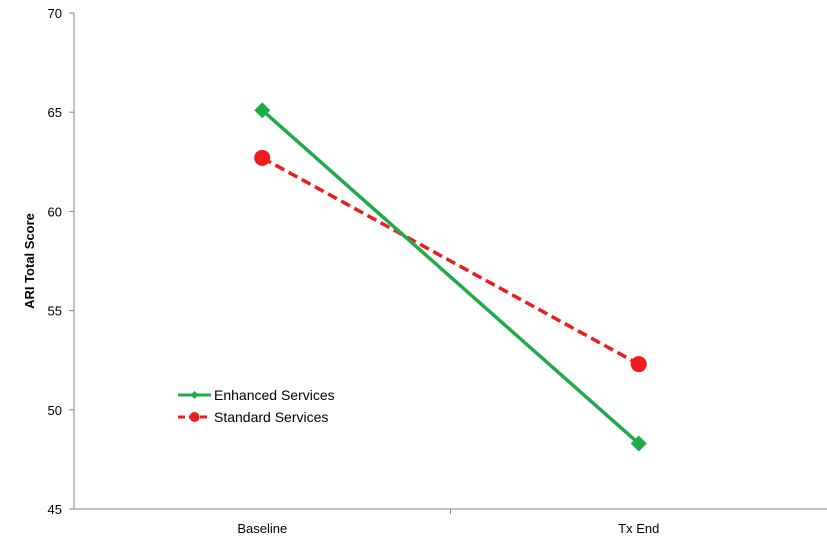 This screenshot has height=538, width=827. What do you see at coordinates (262, 528) in the screenshot?
I see `x-tick-label: Baseline` at bounding box center [262, 528].